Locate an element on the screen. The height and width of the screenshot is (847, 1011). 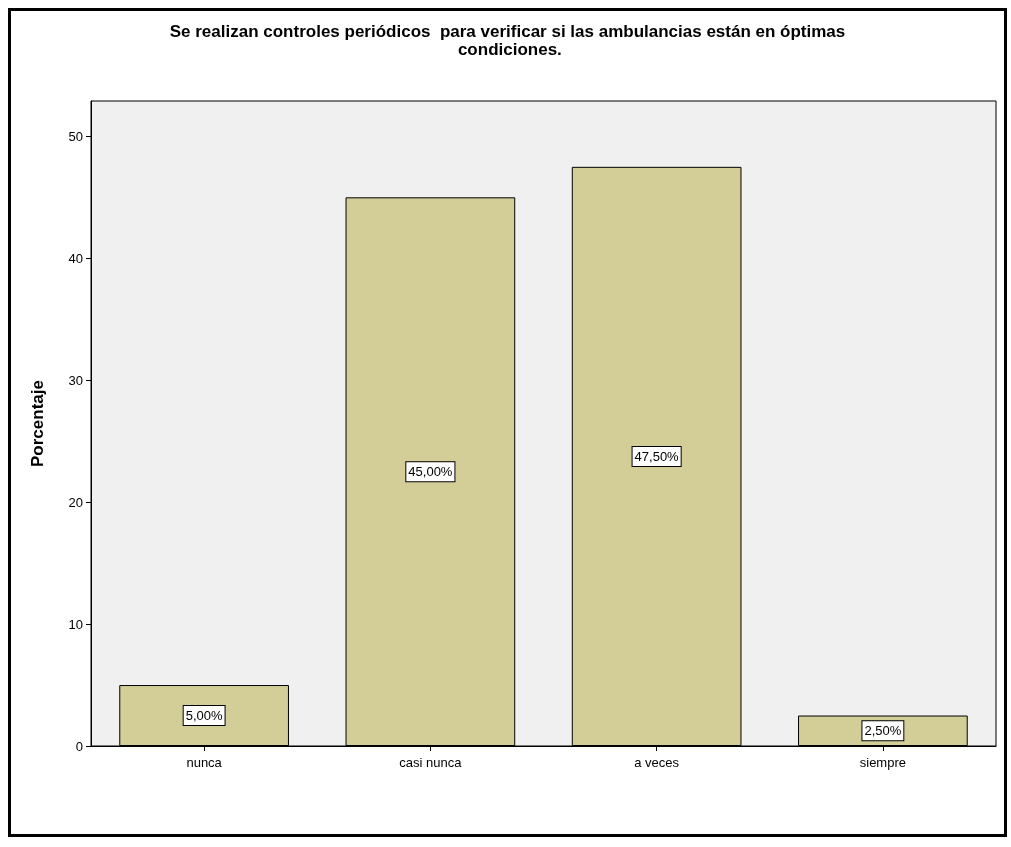
y-tick-label: 10 is located at coordinates (75, 624).